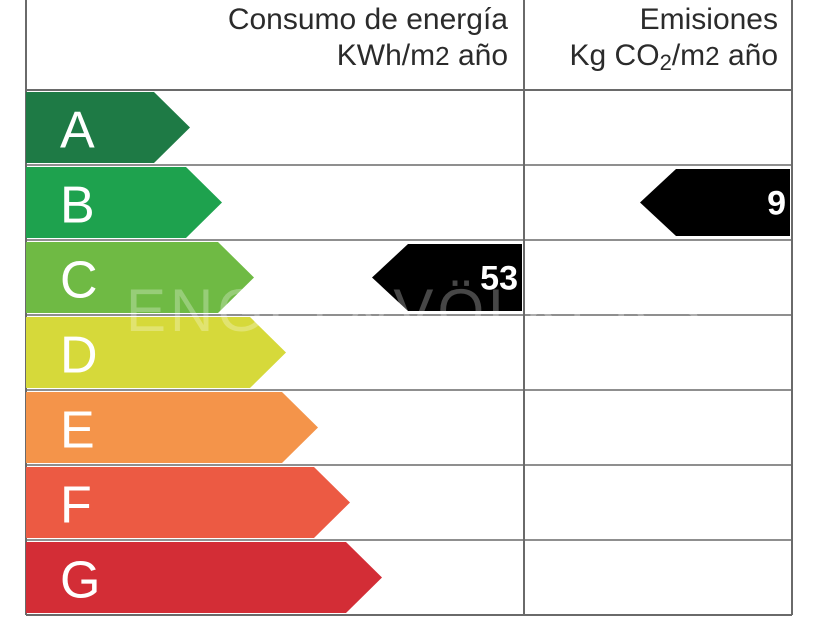 Image resolution: width=840 pixels, height=630 pixels. I want to click on energy-indicator-arrow, so click(447, 277).